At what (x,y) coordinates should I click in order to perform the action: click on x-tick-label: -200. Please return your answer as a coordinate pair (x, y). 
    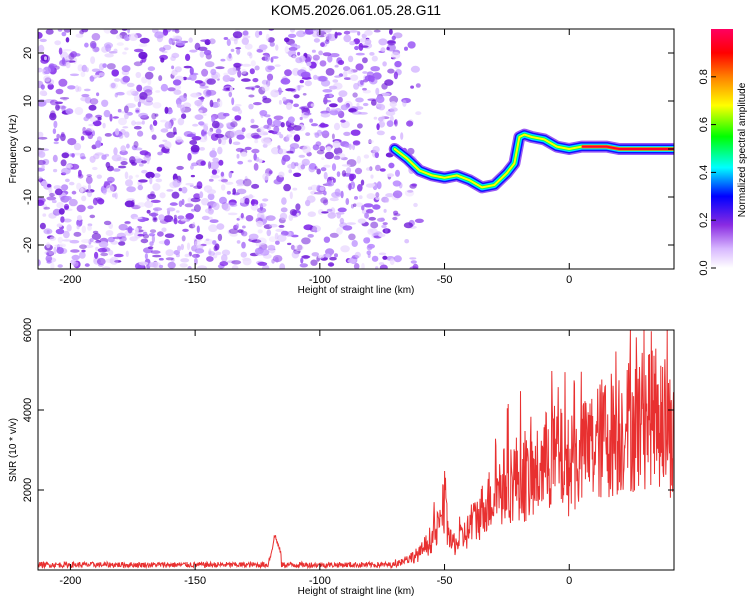
    Looking at the image, I should click on (70, 280).